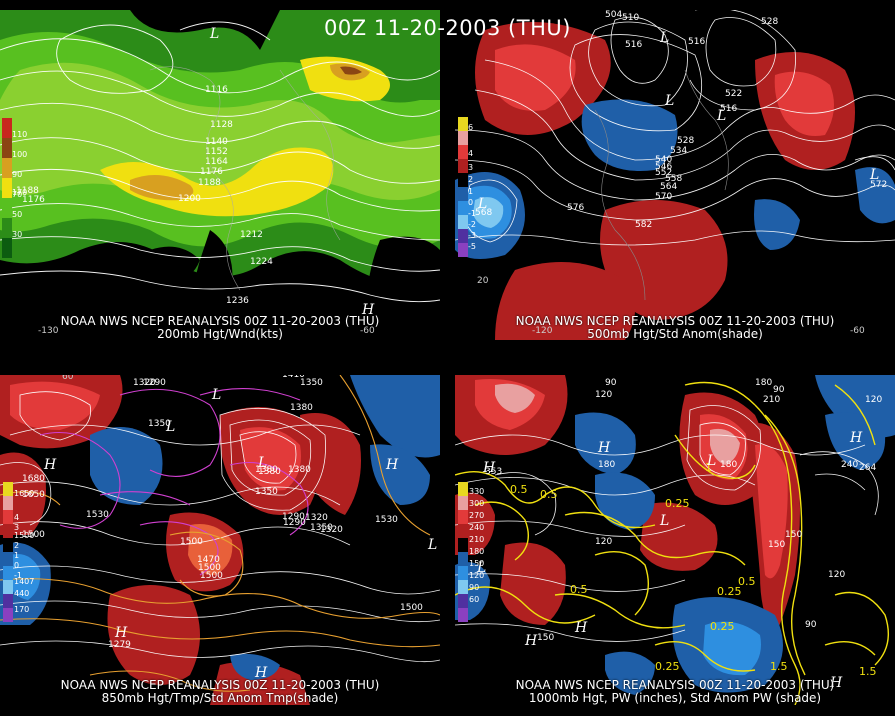 The image size is (895, 716). What do you see at coordinates (474, 599) in the screenshot?
I see `legend-label: 60` at bounding box center [474, 599].